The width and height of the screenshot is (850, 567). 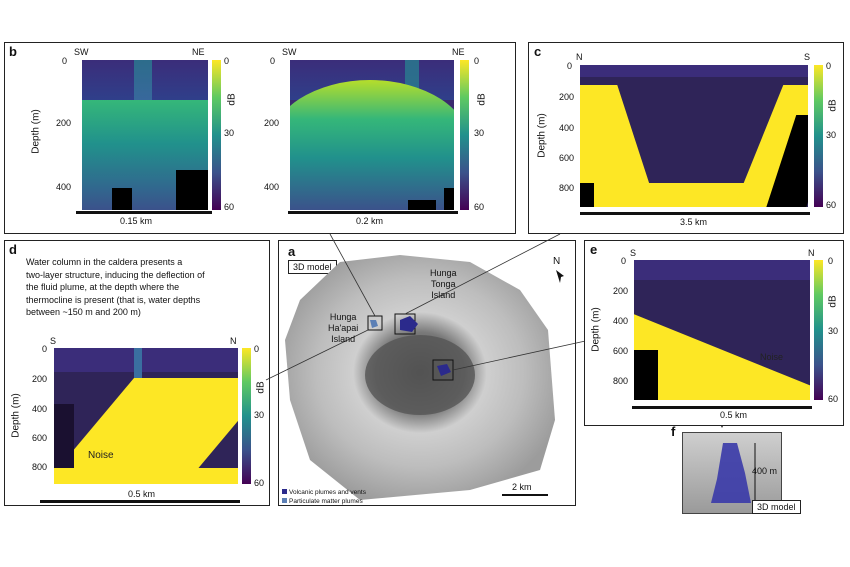 I want to click on c-ytick-800: 800, so click(x=567, y=188).